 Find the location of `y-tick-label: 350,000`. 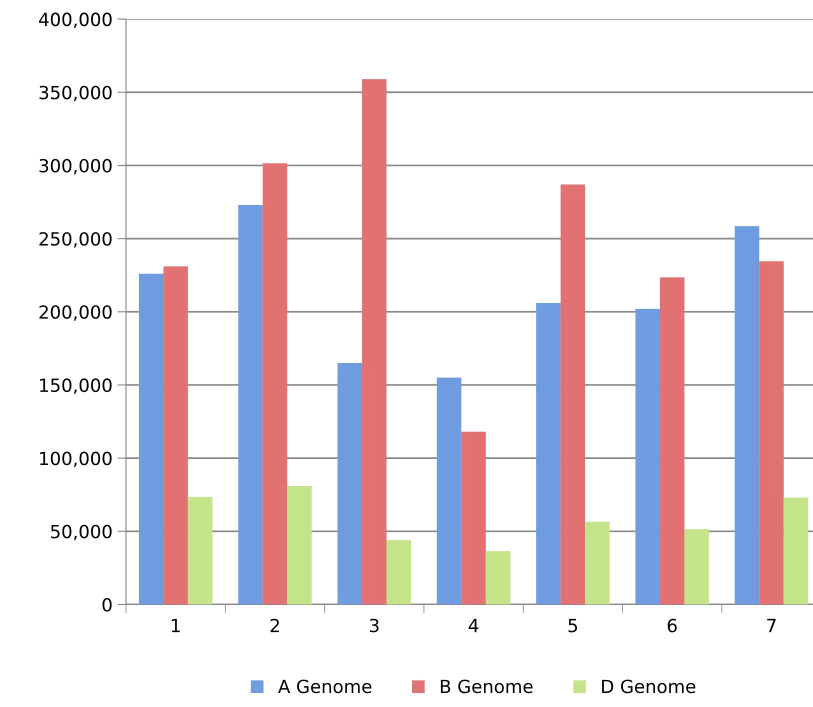

y-tick-label: 350,000 is located at coordinates (76, 94).